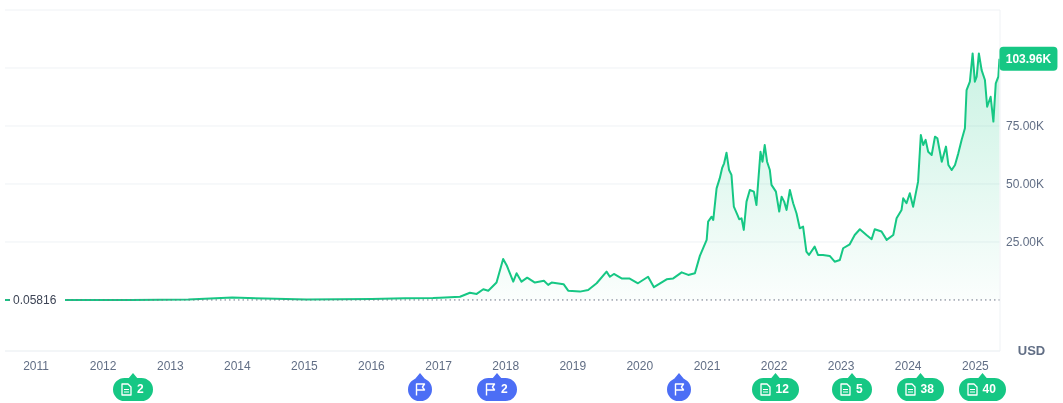 Image resolution: width=1063 pixels, height=403 pixels. What do you see at coordinates (439, 365) in the screenshot?
I see `x-tick-label: 2017` at bounding box center [439, 365].